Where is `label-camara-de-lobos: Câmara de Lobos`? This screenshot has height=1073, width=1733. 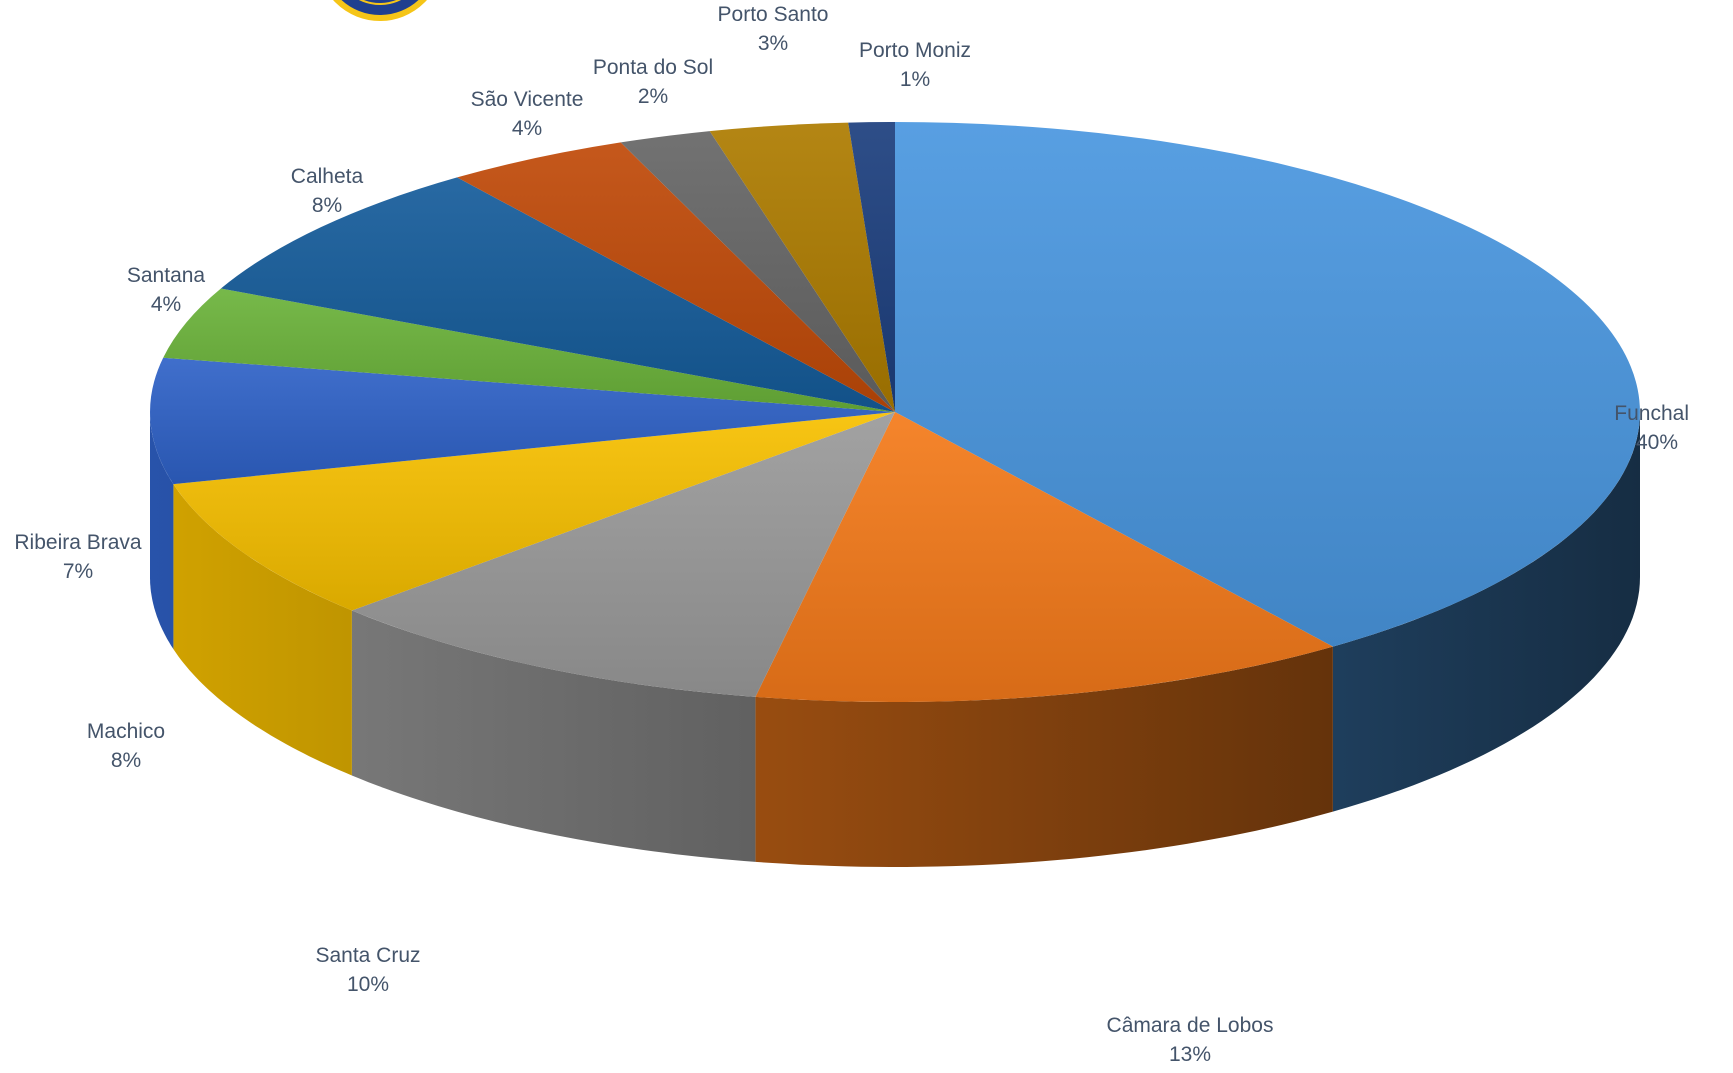
label-camara-de-lobos: Câmara de Lobos is located at coordinates (1190, 1025).